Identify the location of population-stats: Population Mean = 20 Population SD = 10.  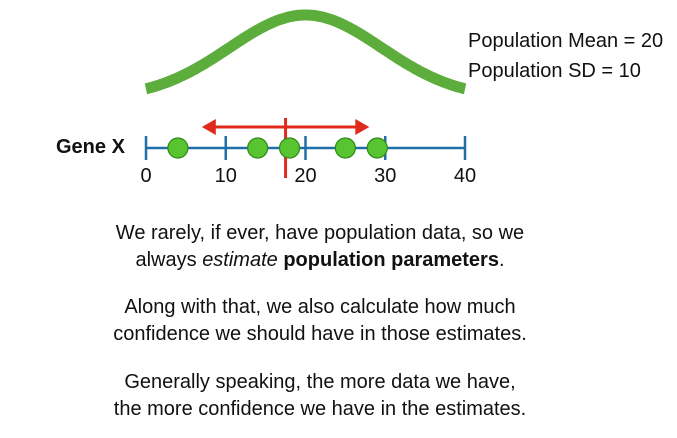
(565, 56).